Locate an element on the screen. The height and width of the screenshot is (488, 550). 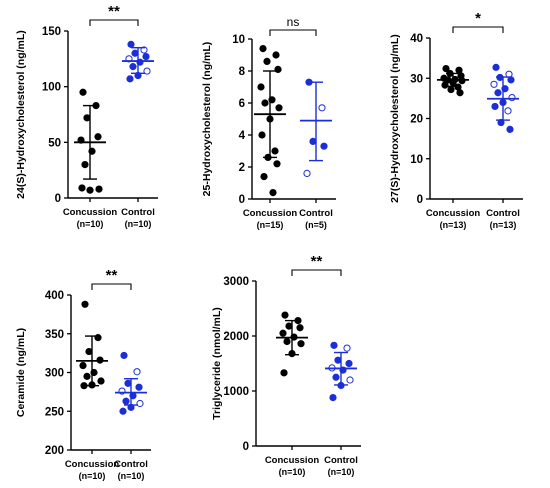
y-tick-label: 100 is located at coordinates (51, 88).